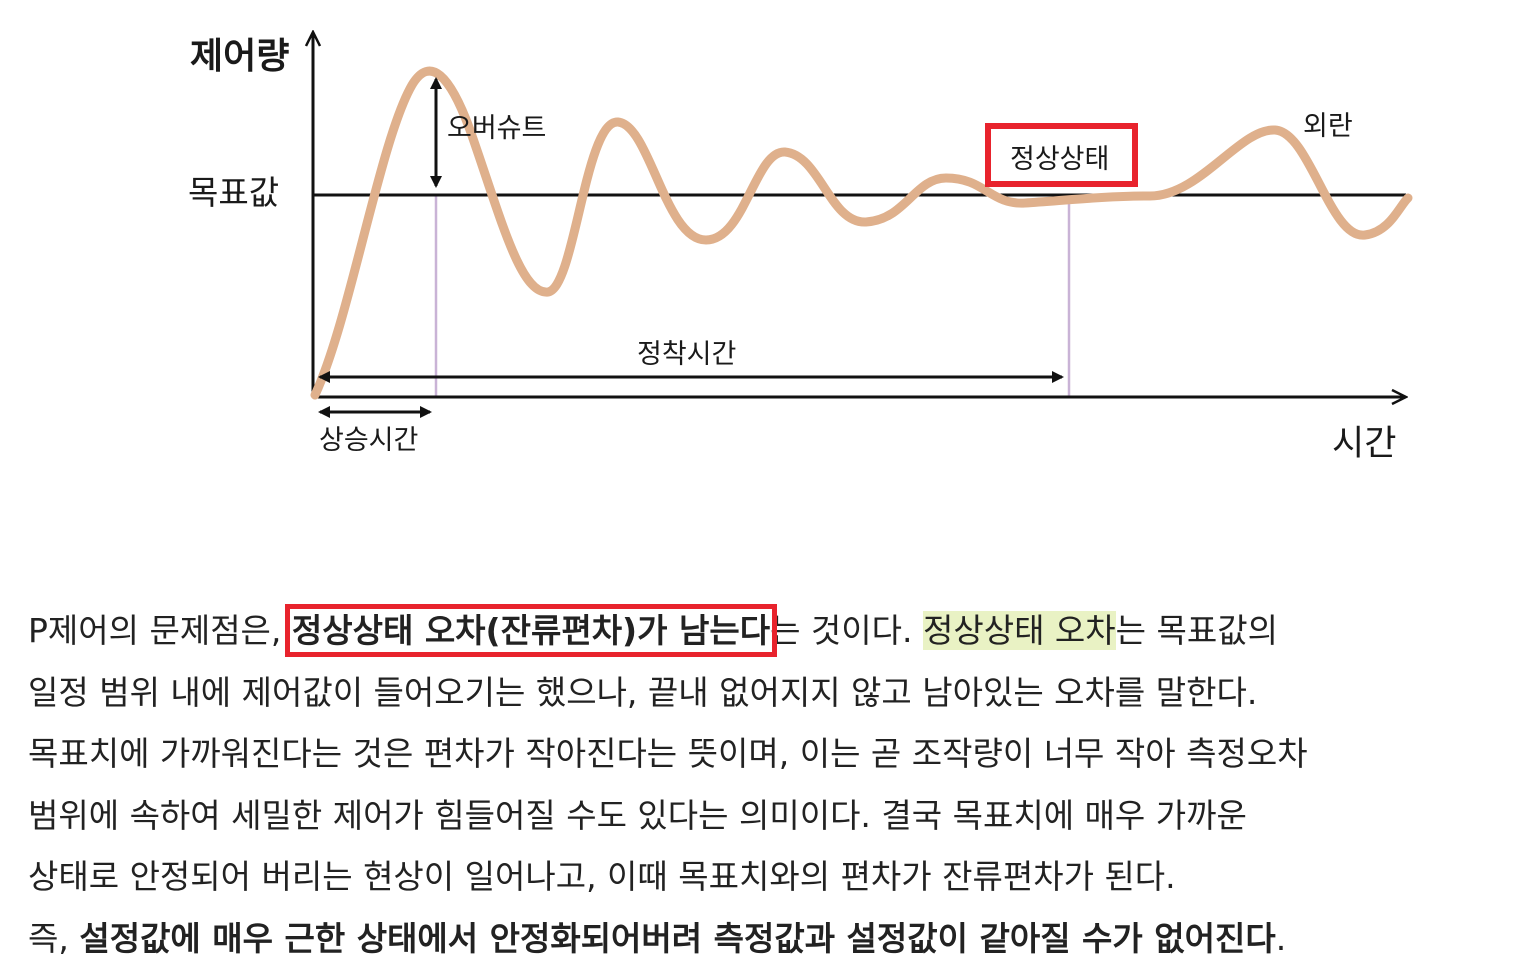  What do you see at coordinates (686, 354) in the screenshot?
I see `settling-time-label: 정착시간` at bounding box center [686, 354].